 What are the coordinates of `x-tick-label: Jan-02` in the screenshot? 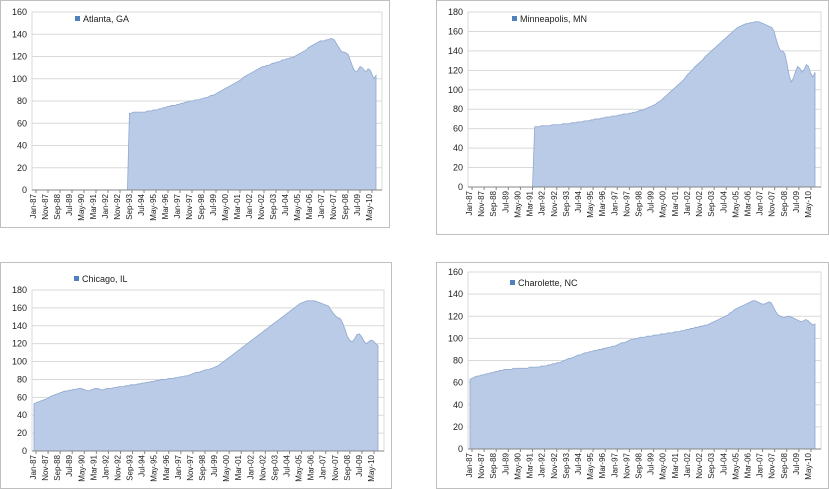 It's located at (687, 202).